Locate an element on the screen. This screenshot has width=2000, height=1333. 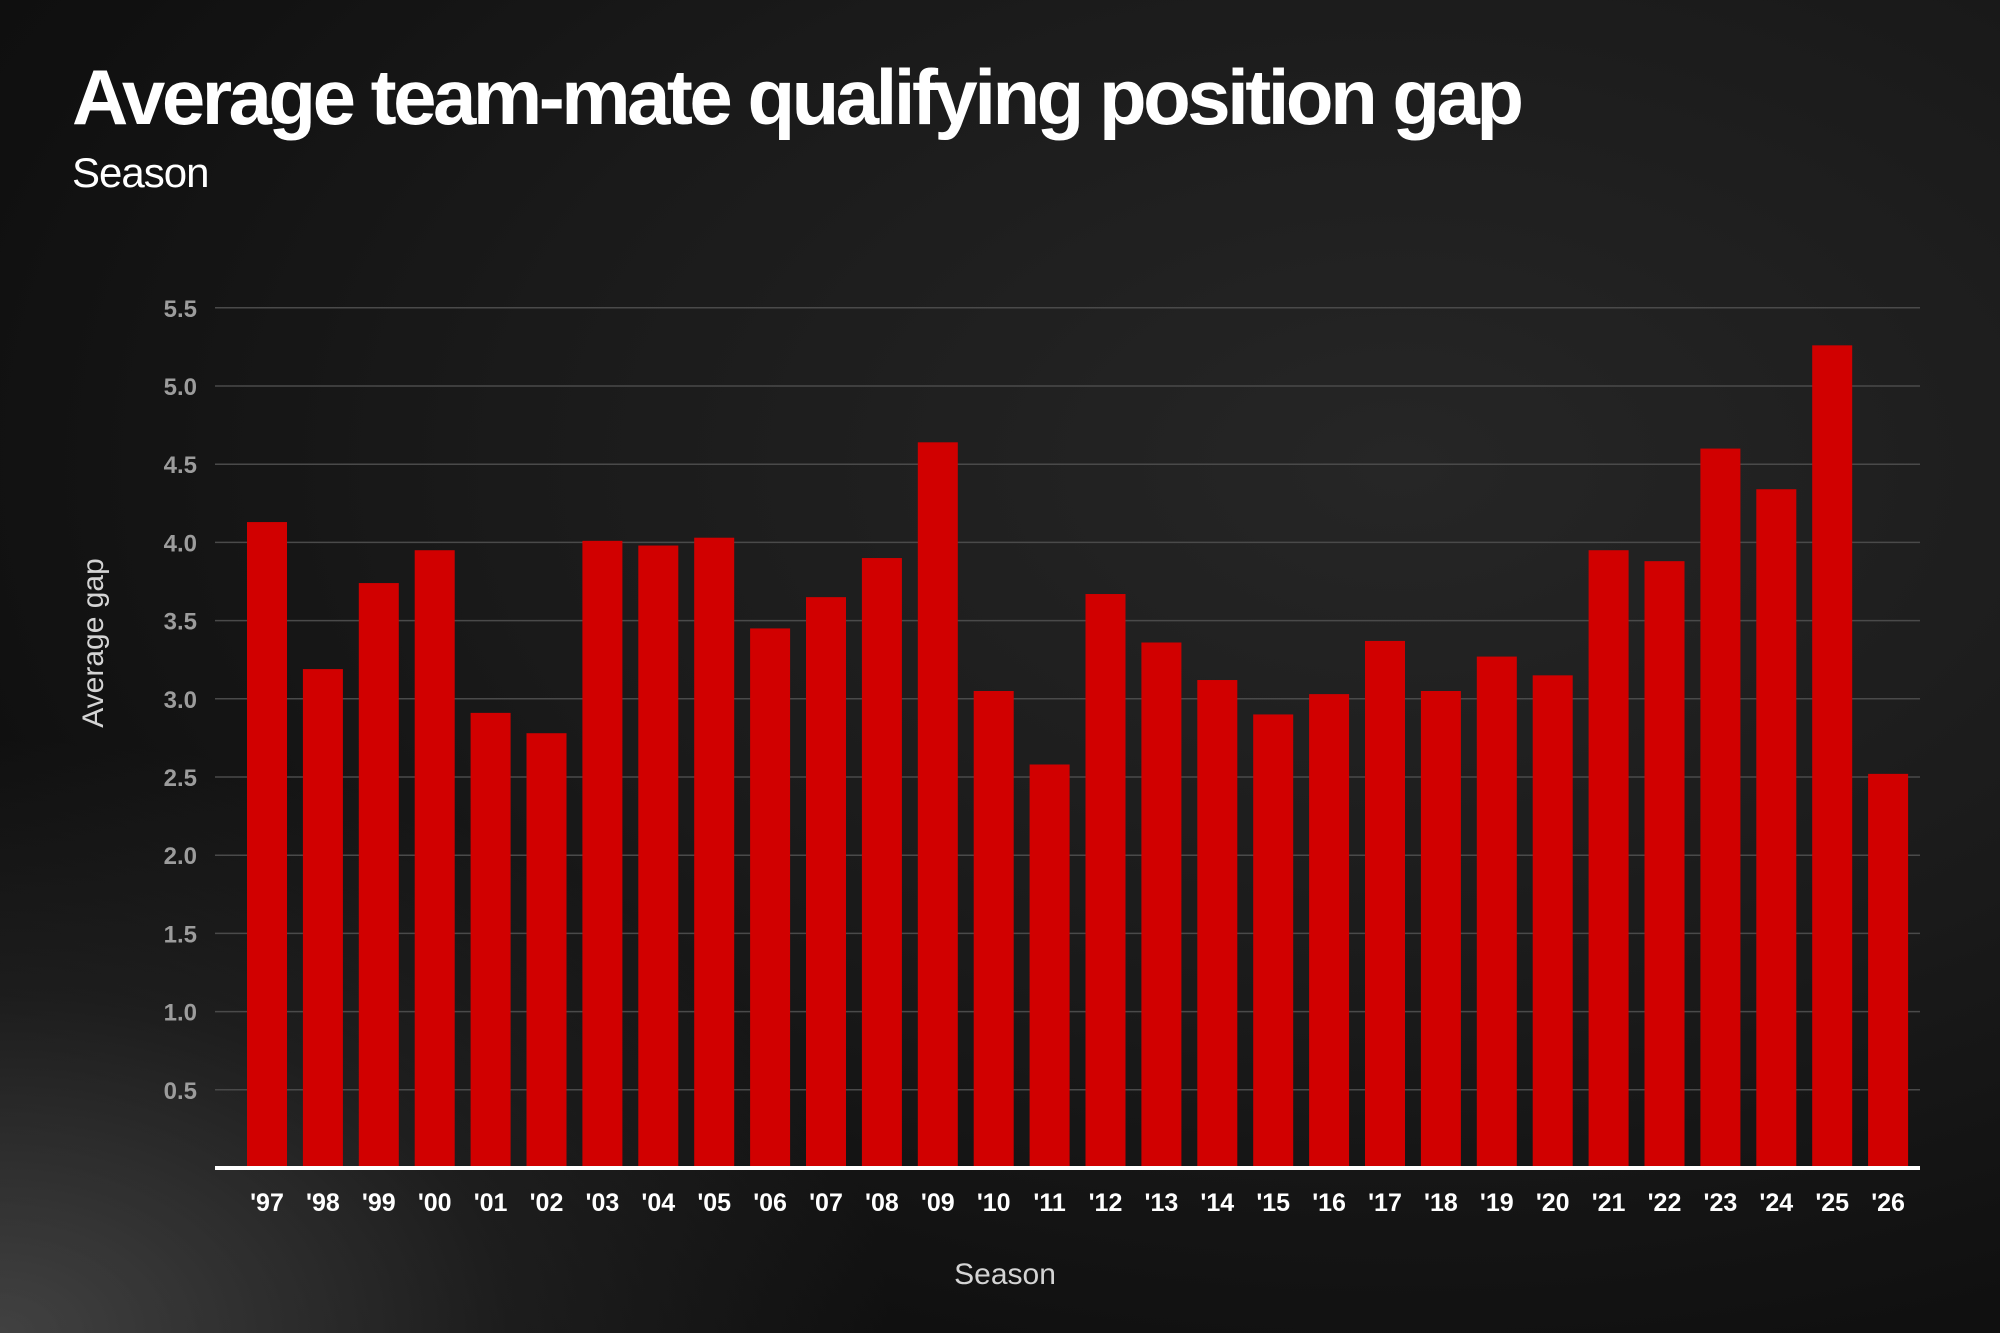
y-tick-label: 1.5 is located at coordinates (180, 934).